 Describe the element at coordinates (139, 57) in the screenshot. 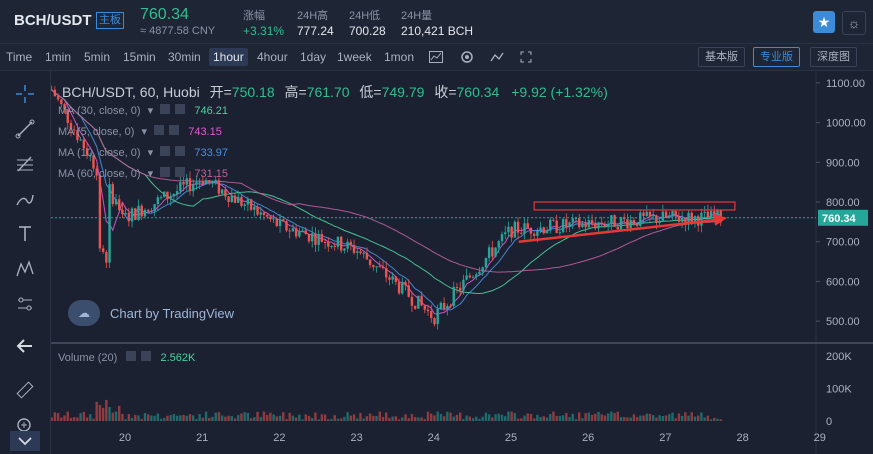

I see `tf-15min: 15min` at that location.